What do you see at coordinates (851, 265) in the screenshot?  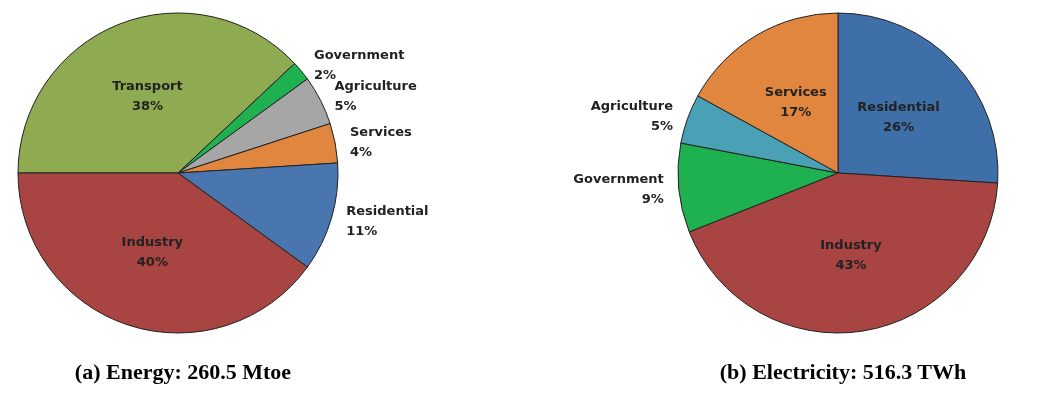 I see `data-label: 43%` at bounding box center [851, 265].